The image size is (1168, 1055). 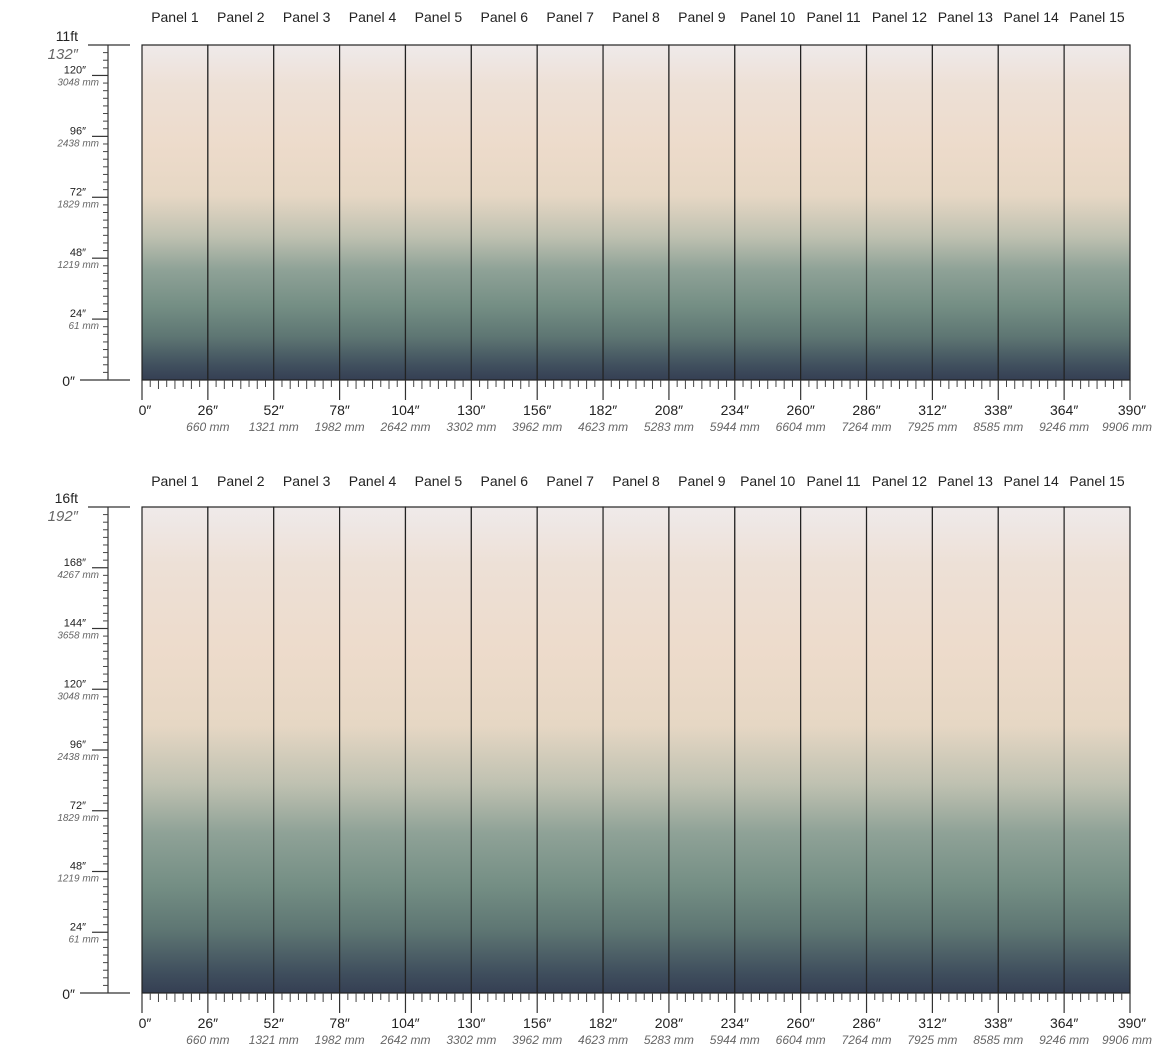 I want to click on width-tick-inches: 26″, so click(x=208, y=410).